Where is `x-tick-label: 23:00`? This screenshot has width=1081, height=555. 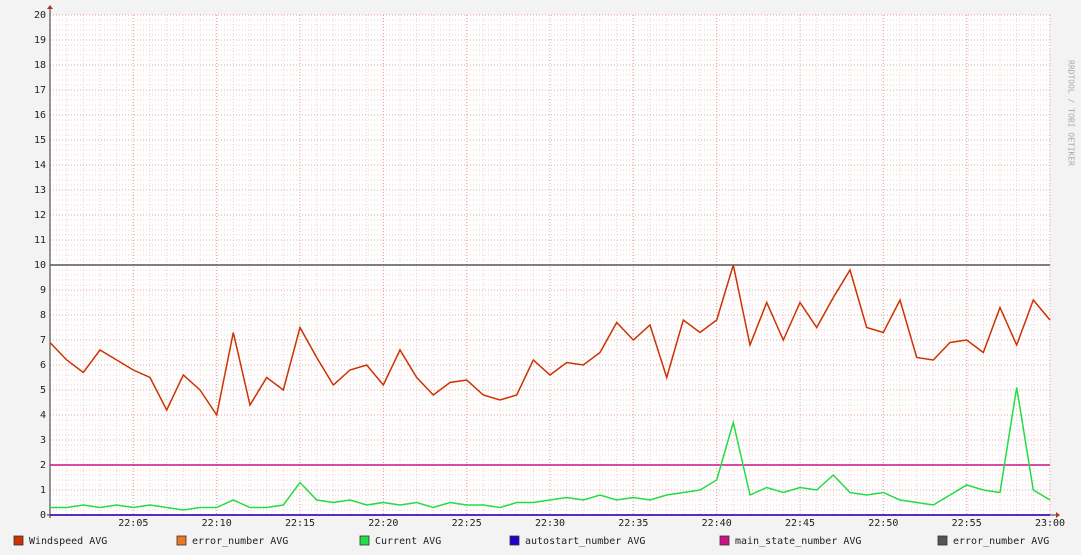 x-tick-label: 23:00 is located at coordinates (1050, 523).